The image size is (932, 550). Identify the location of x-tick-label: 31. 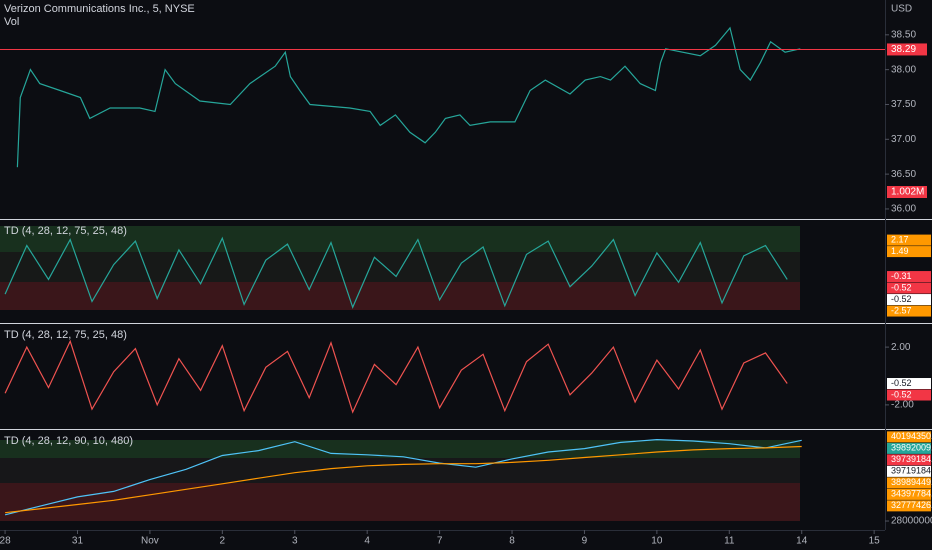
(78, 541).